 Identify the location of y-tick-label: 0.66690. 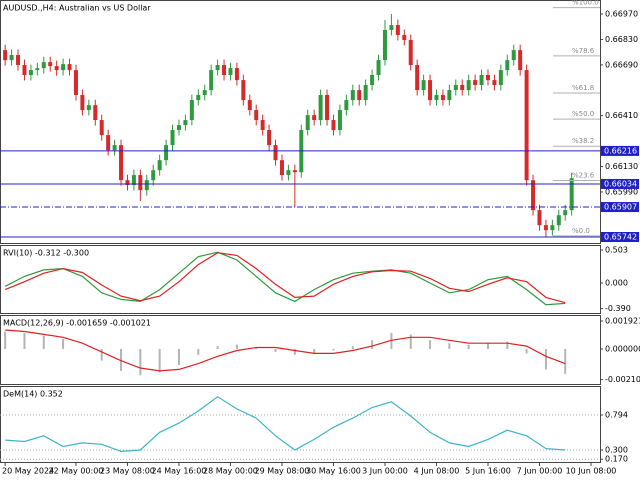
(621, 64).